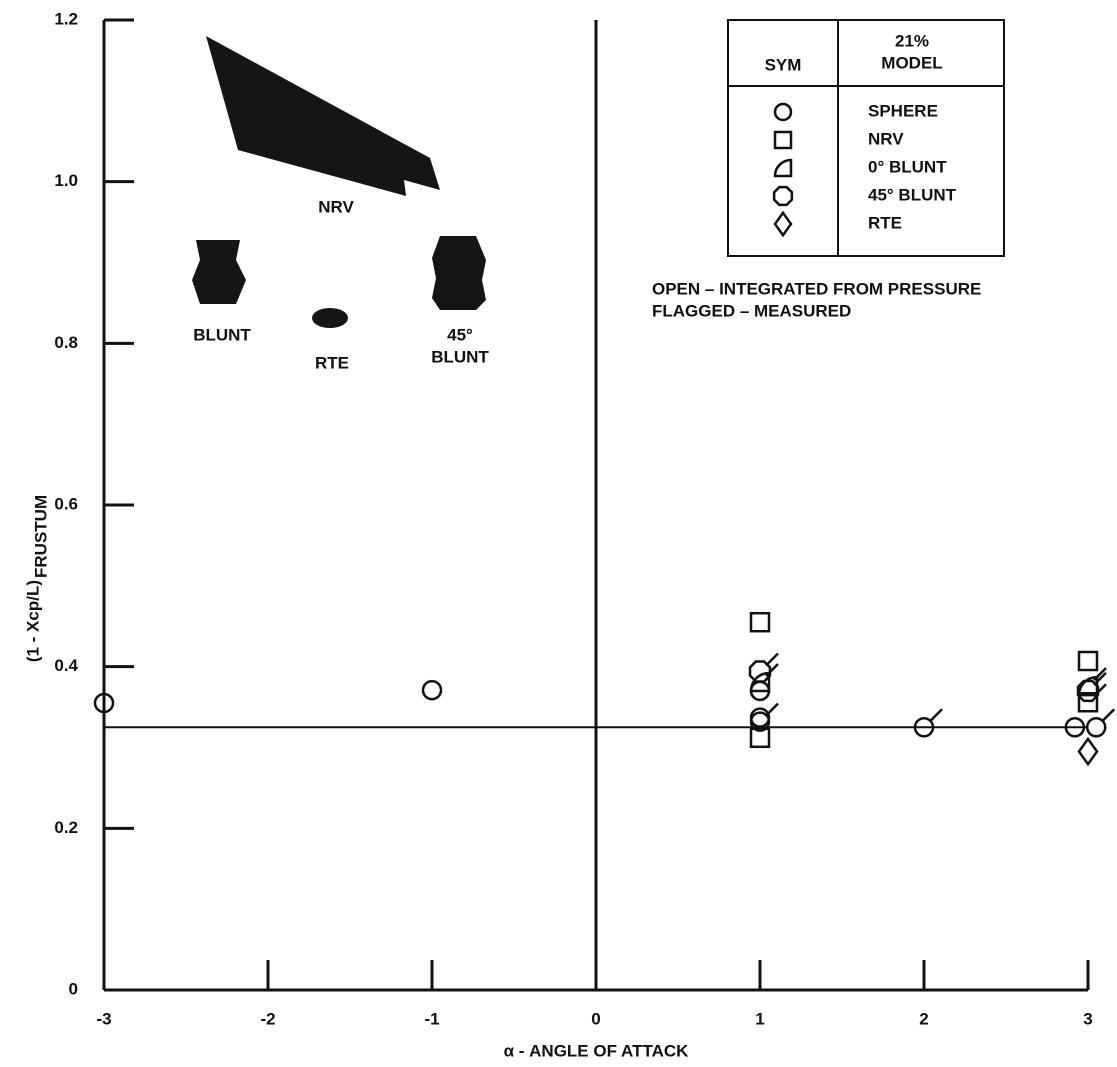 This screenshot has width=1117, height=1067. What do you see at coordinates (911, 62) in the screenshot?
I see `legend-header: MODEL` at bounding box center [911, 62].